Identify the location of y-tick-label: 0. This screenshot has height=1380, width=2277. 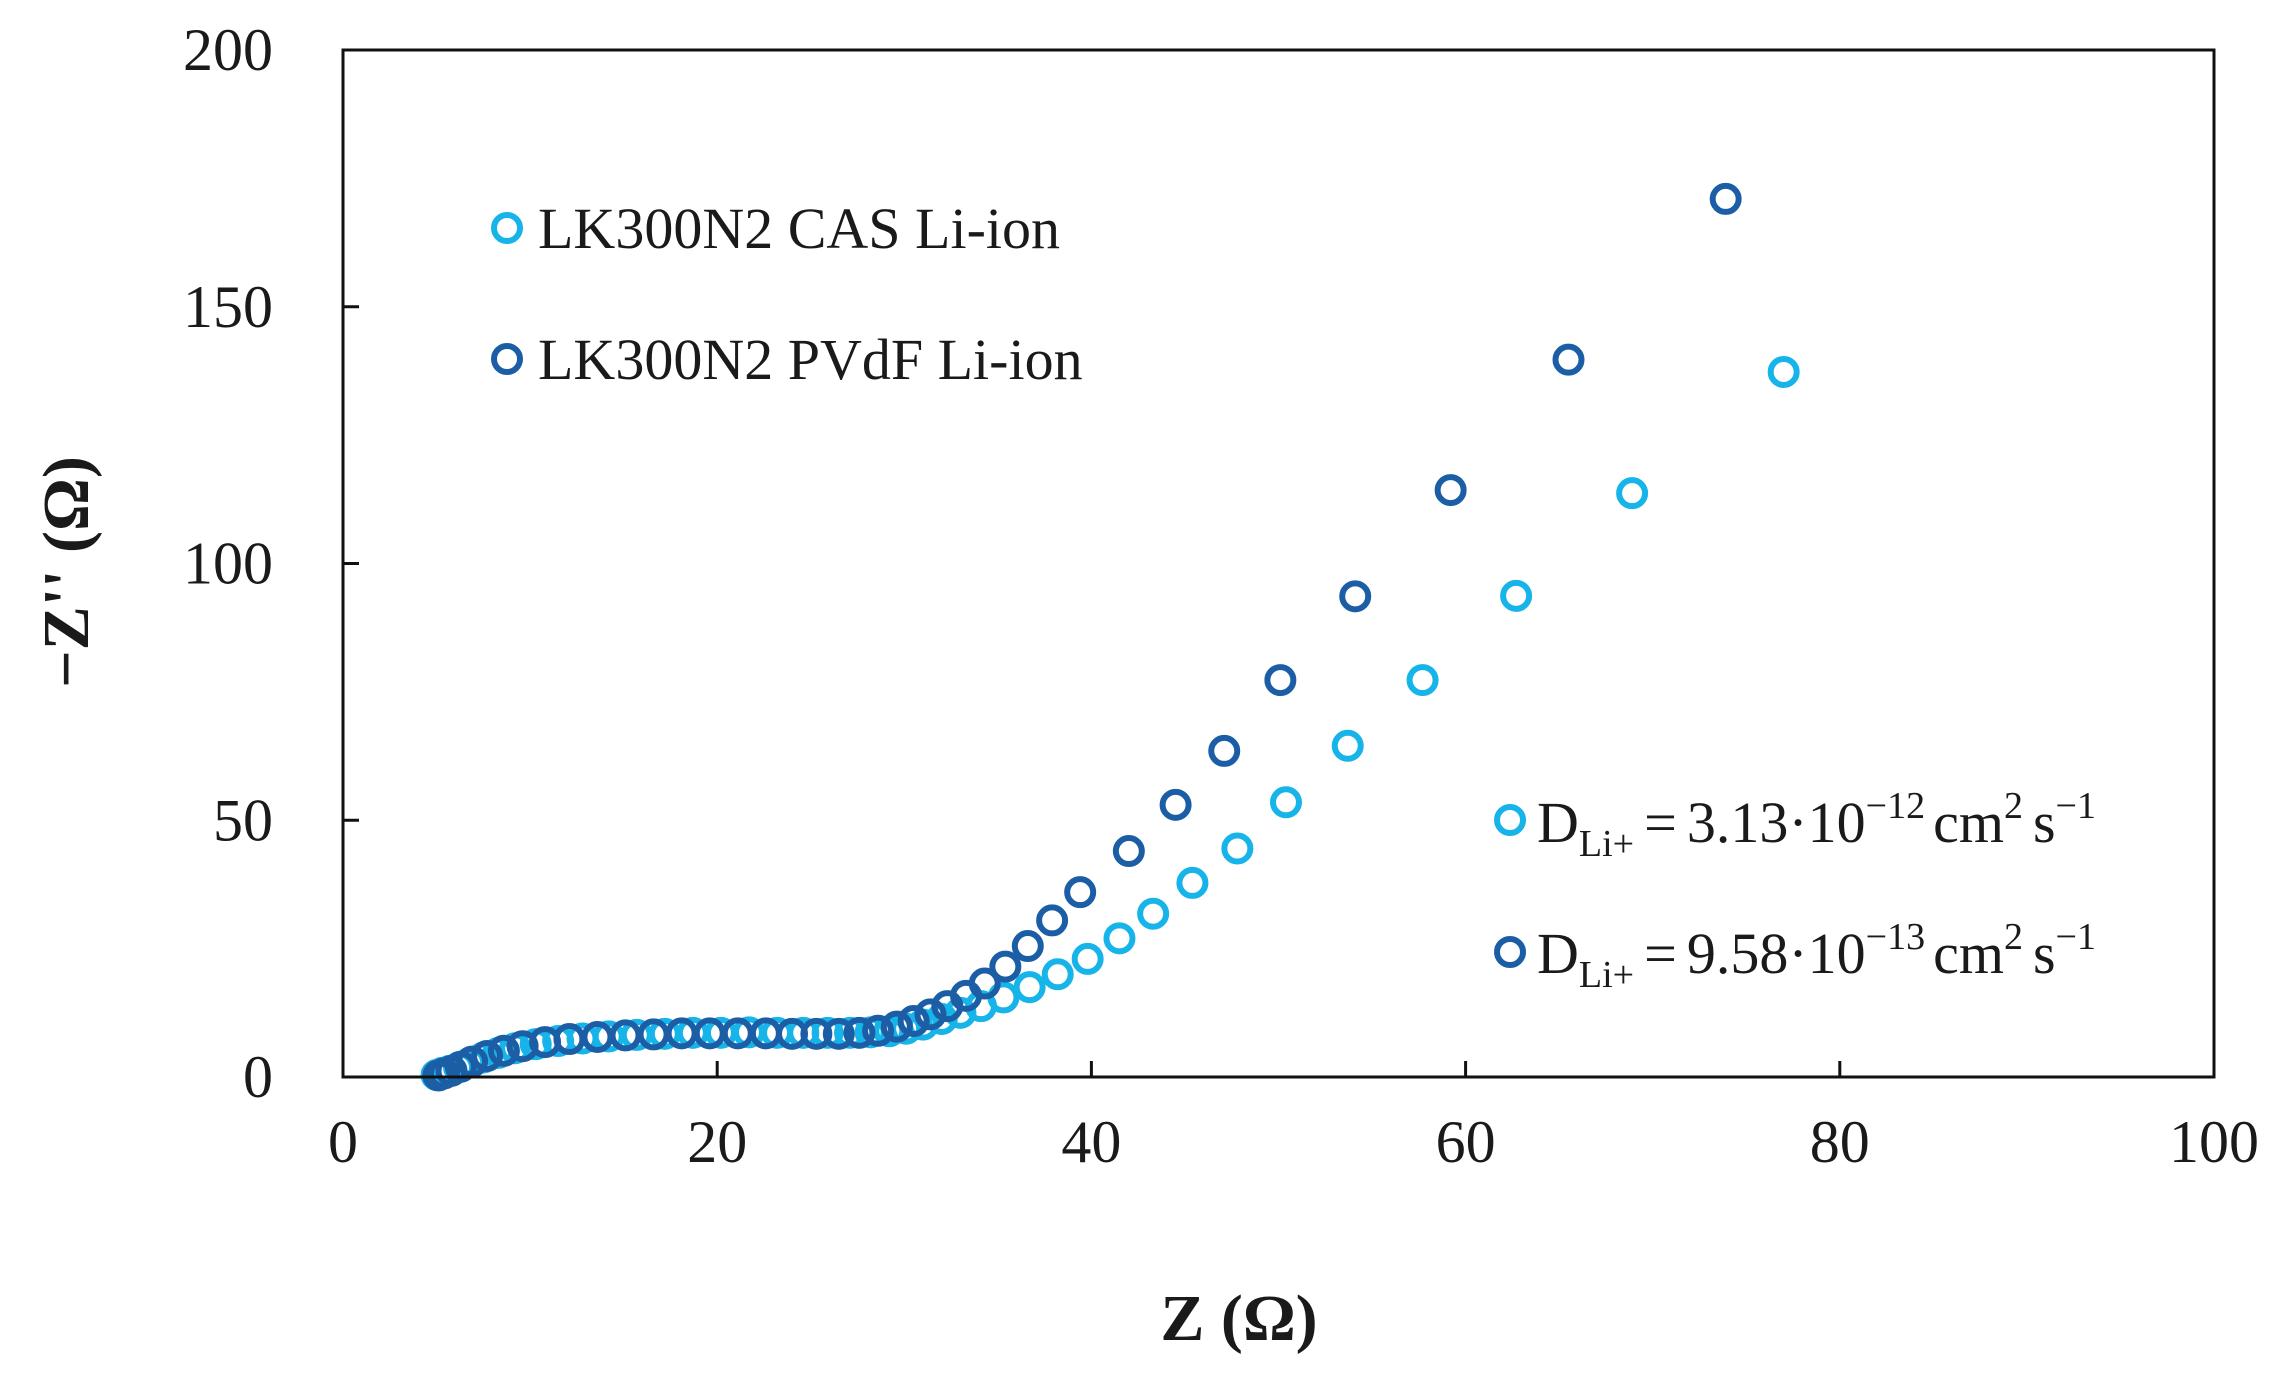
(258, 1077).